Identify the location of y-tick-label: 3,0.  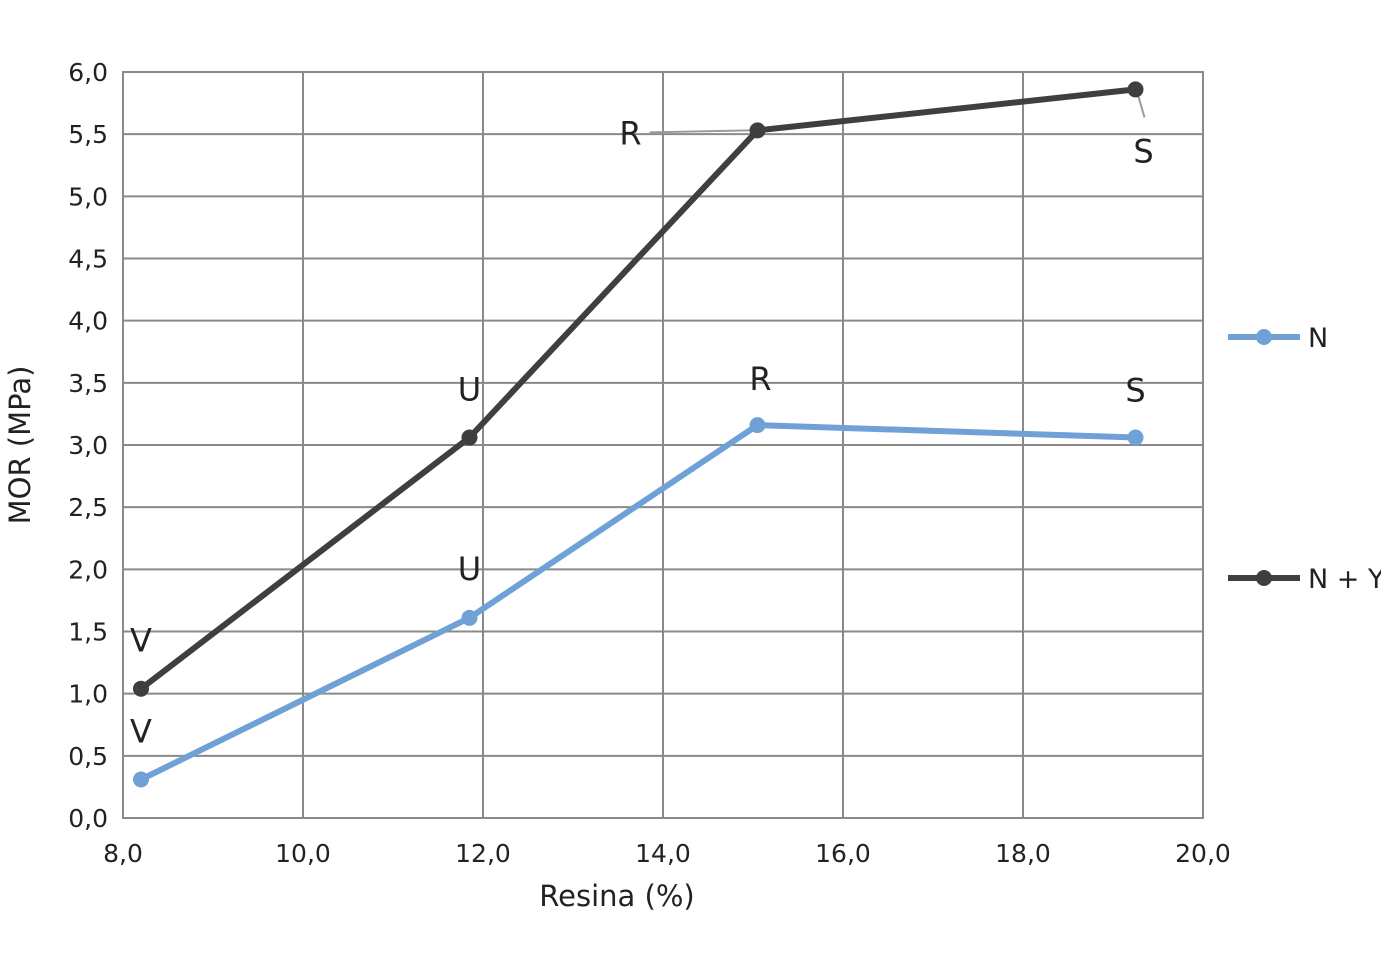
(88, 445).